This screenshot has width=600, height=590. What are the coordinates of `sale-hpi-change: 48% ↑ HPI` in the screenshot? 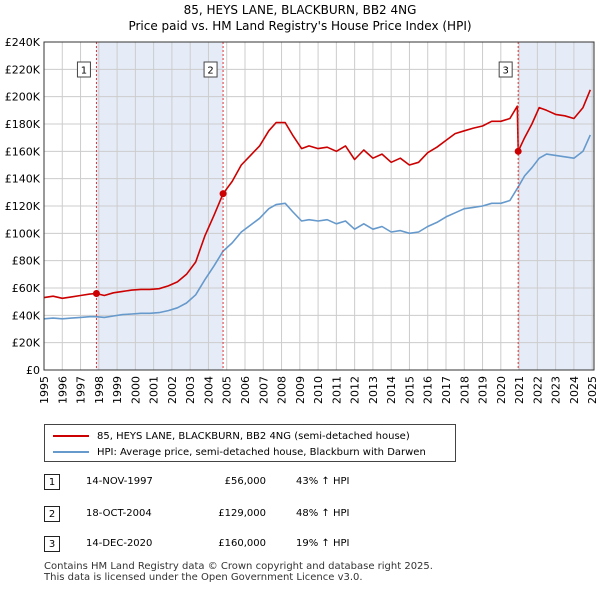 It's located at (323, 513).